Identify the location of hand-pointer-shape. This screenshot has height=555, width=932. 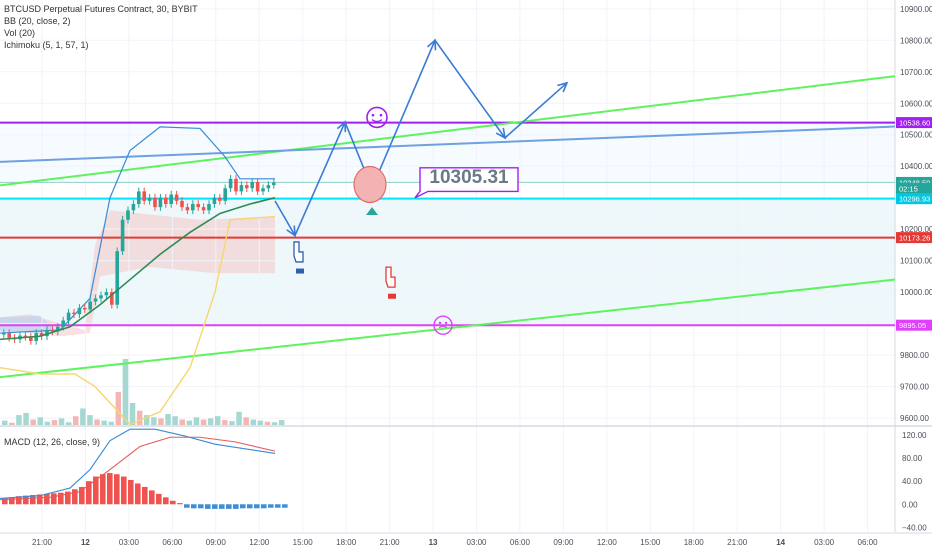
(298, 252).